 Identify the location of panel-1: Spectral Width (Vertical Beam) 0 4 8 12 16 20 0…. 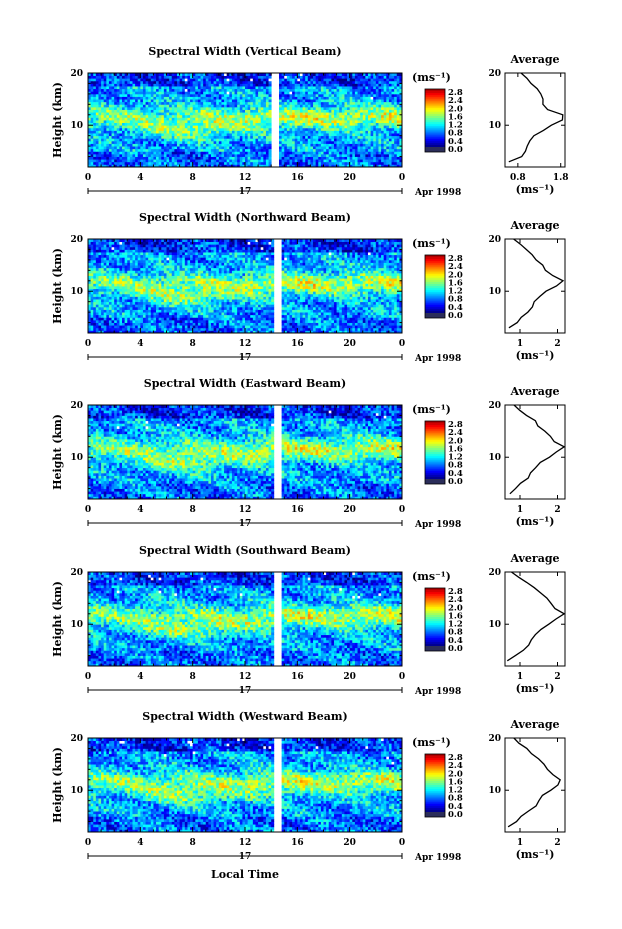
(310, 121).